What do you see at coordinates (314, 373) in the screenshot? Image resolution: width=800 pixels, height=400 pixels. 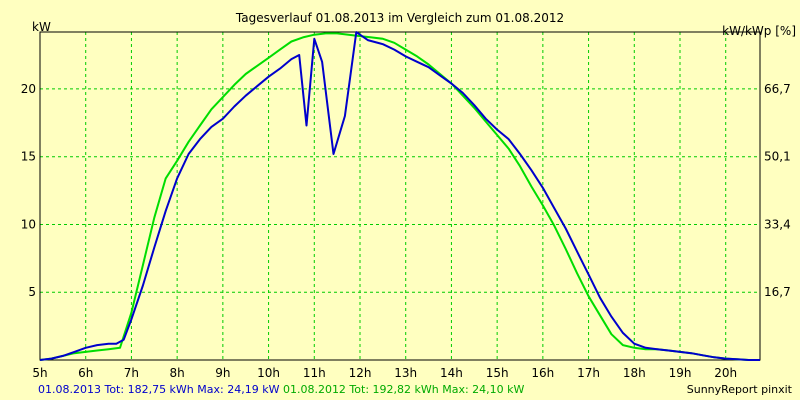 I see `x-tick-label: 11h` at bounding box center [314, 373].